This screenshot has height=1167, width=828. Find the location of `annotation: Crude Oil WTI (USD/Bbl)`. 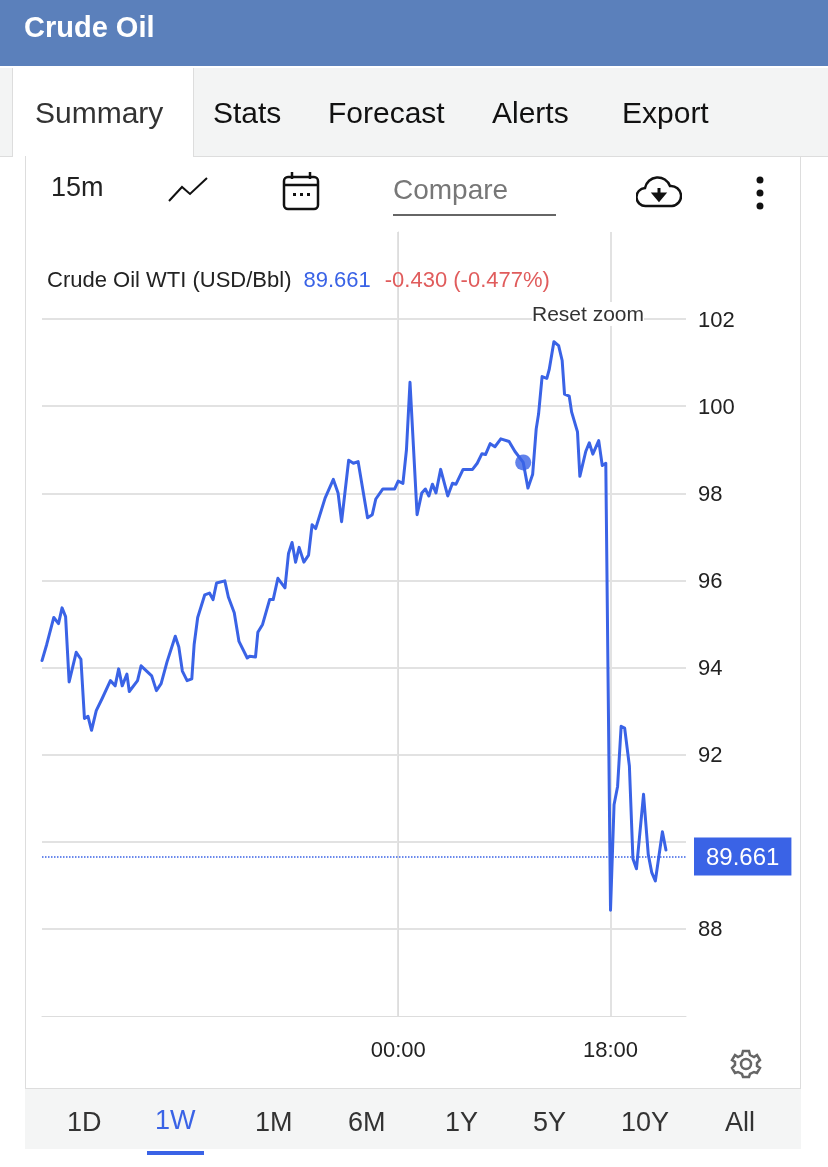

annotation: Crude Oil WTI (USD/Bbl) is located at coordinates (169, 279).